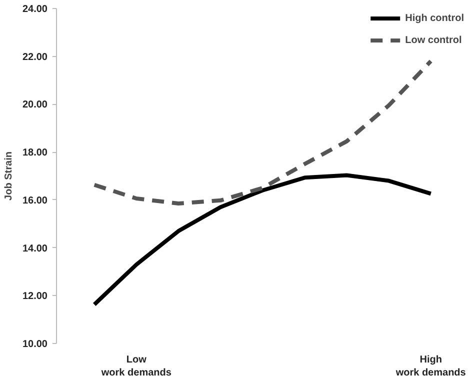 This screenshot has width=474, height=381. I want to click on y-tick-label: 10.00, so click(35, 344).